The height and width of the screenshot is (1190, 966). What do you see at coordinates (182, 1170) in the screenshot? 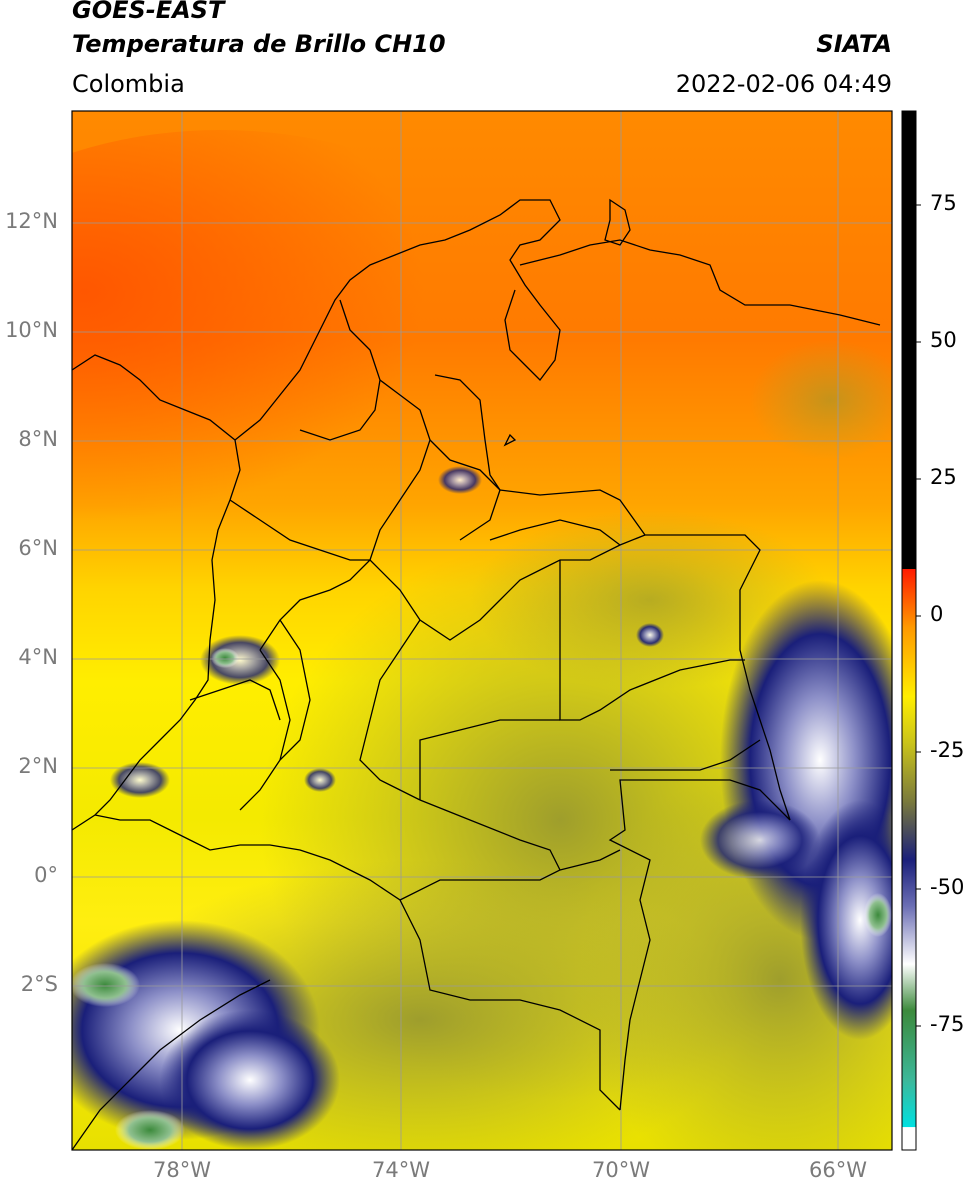
I see `lon-tick-label: 78°W` at bounding box center [182, 1170].